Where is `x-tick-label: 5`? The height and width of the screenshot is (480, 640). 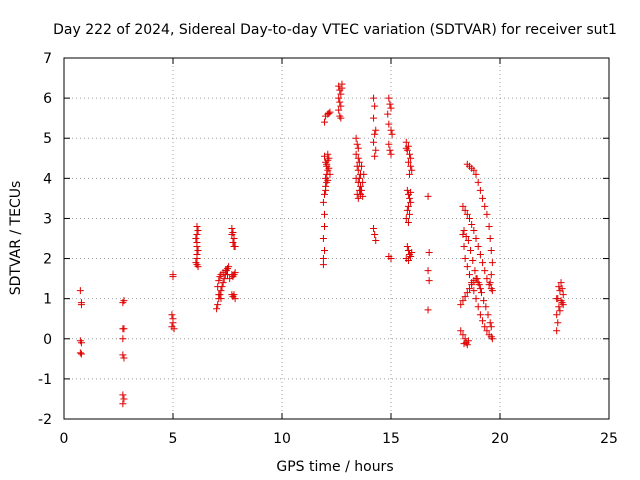
x-tick-label: 5 is located at coordinates (173, 439).